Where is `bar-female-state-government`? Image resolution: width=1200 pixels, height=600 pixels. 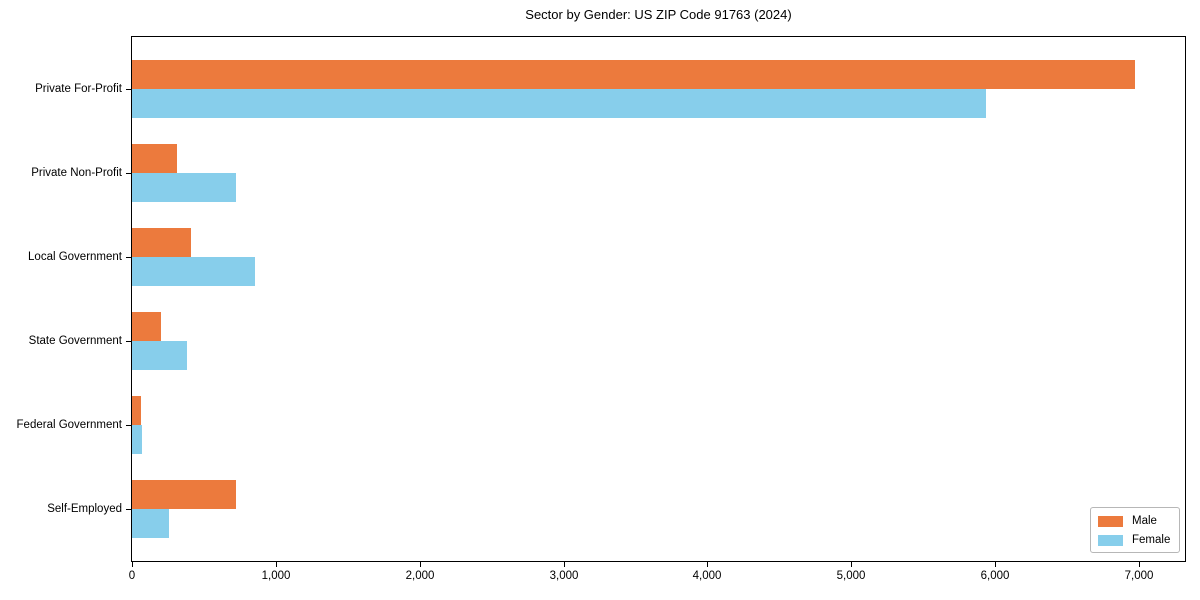
bar-female-state-government is located at coordinates (159, 355).